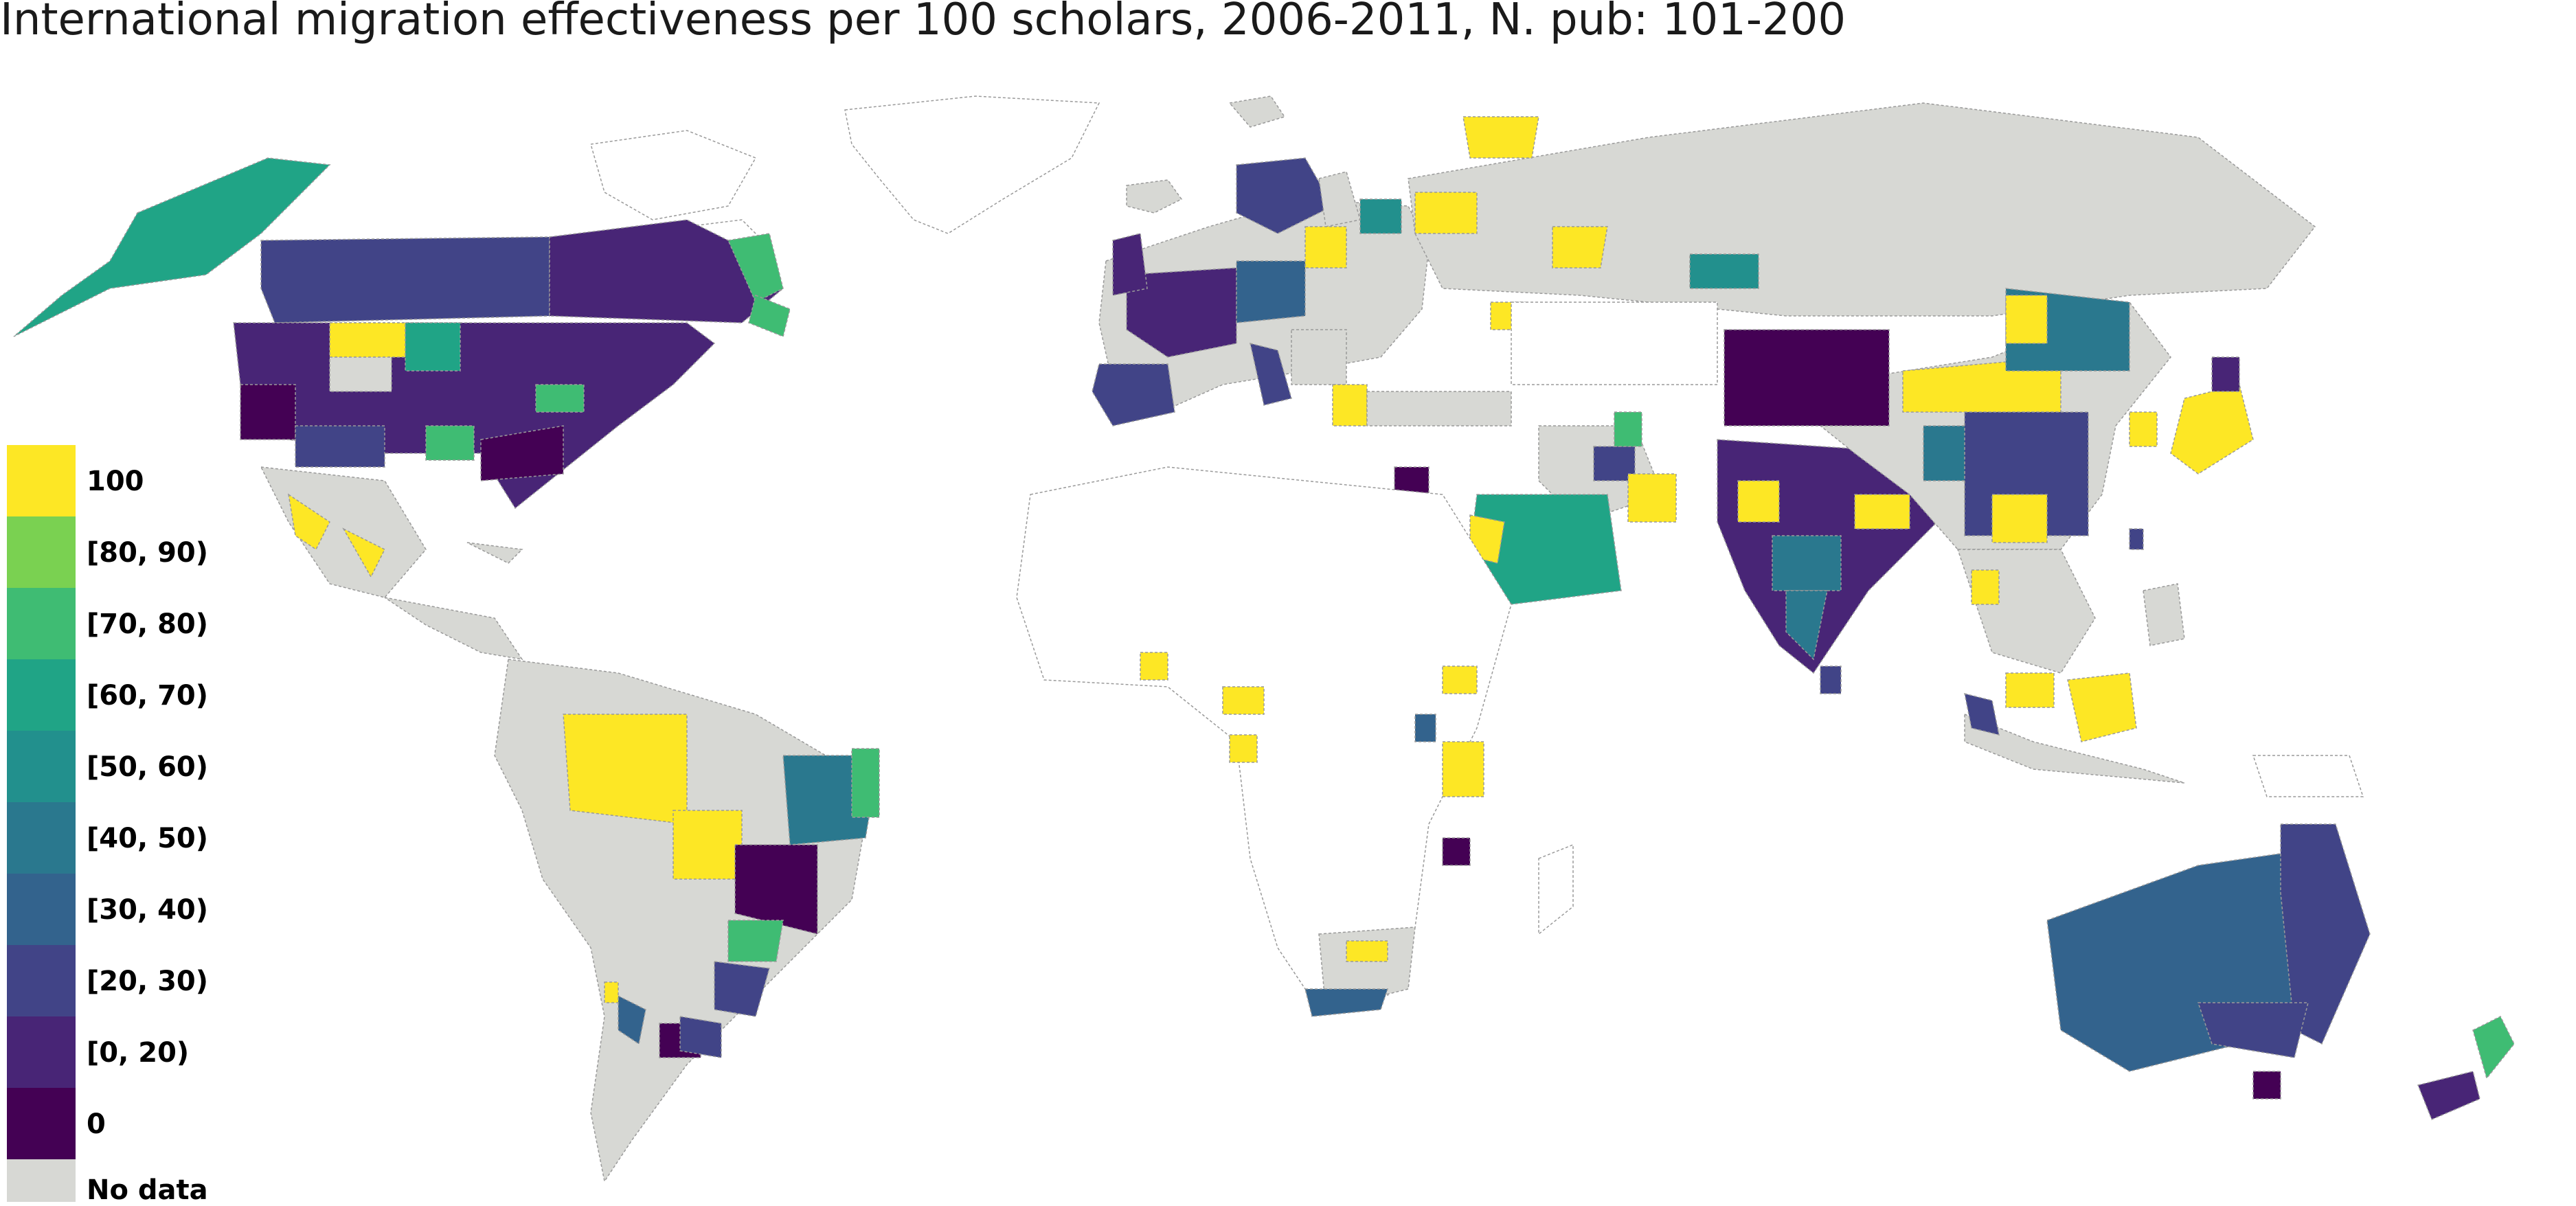 The image size is (2576, 1206). I want to click on china-central, so click(1944, 453).